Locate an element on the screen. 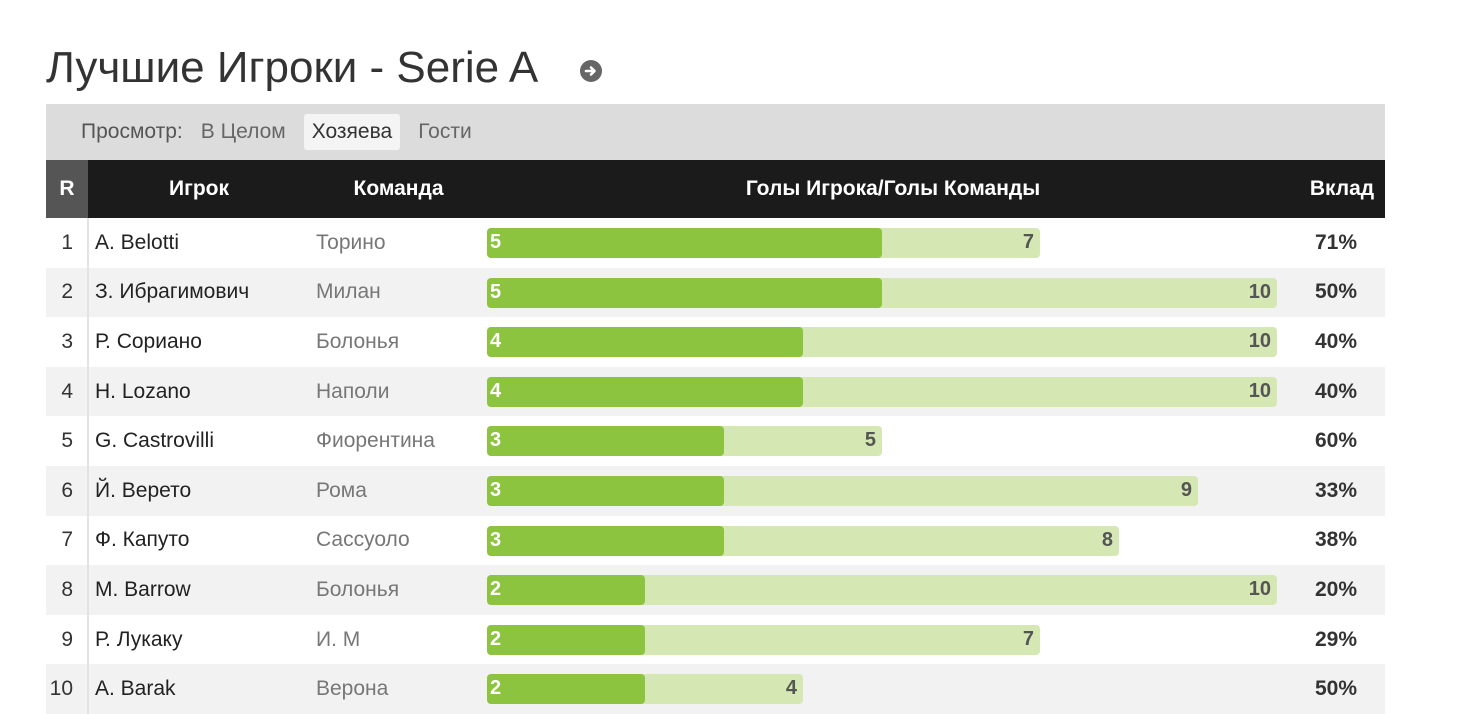 Image resolution: width=1460 pixels, height=714 pixels. team-goals-bar: 5 10 is located at coordinates (882, 292).